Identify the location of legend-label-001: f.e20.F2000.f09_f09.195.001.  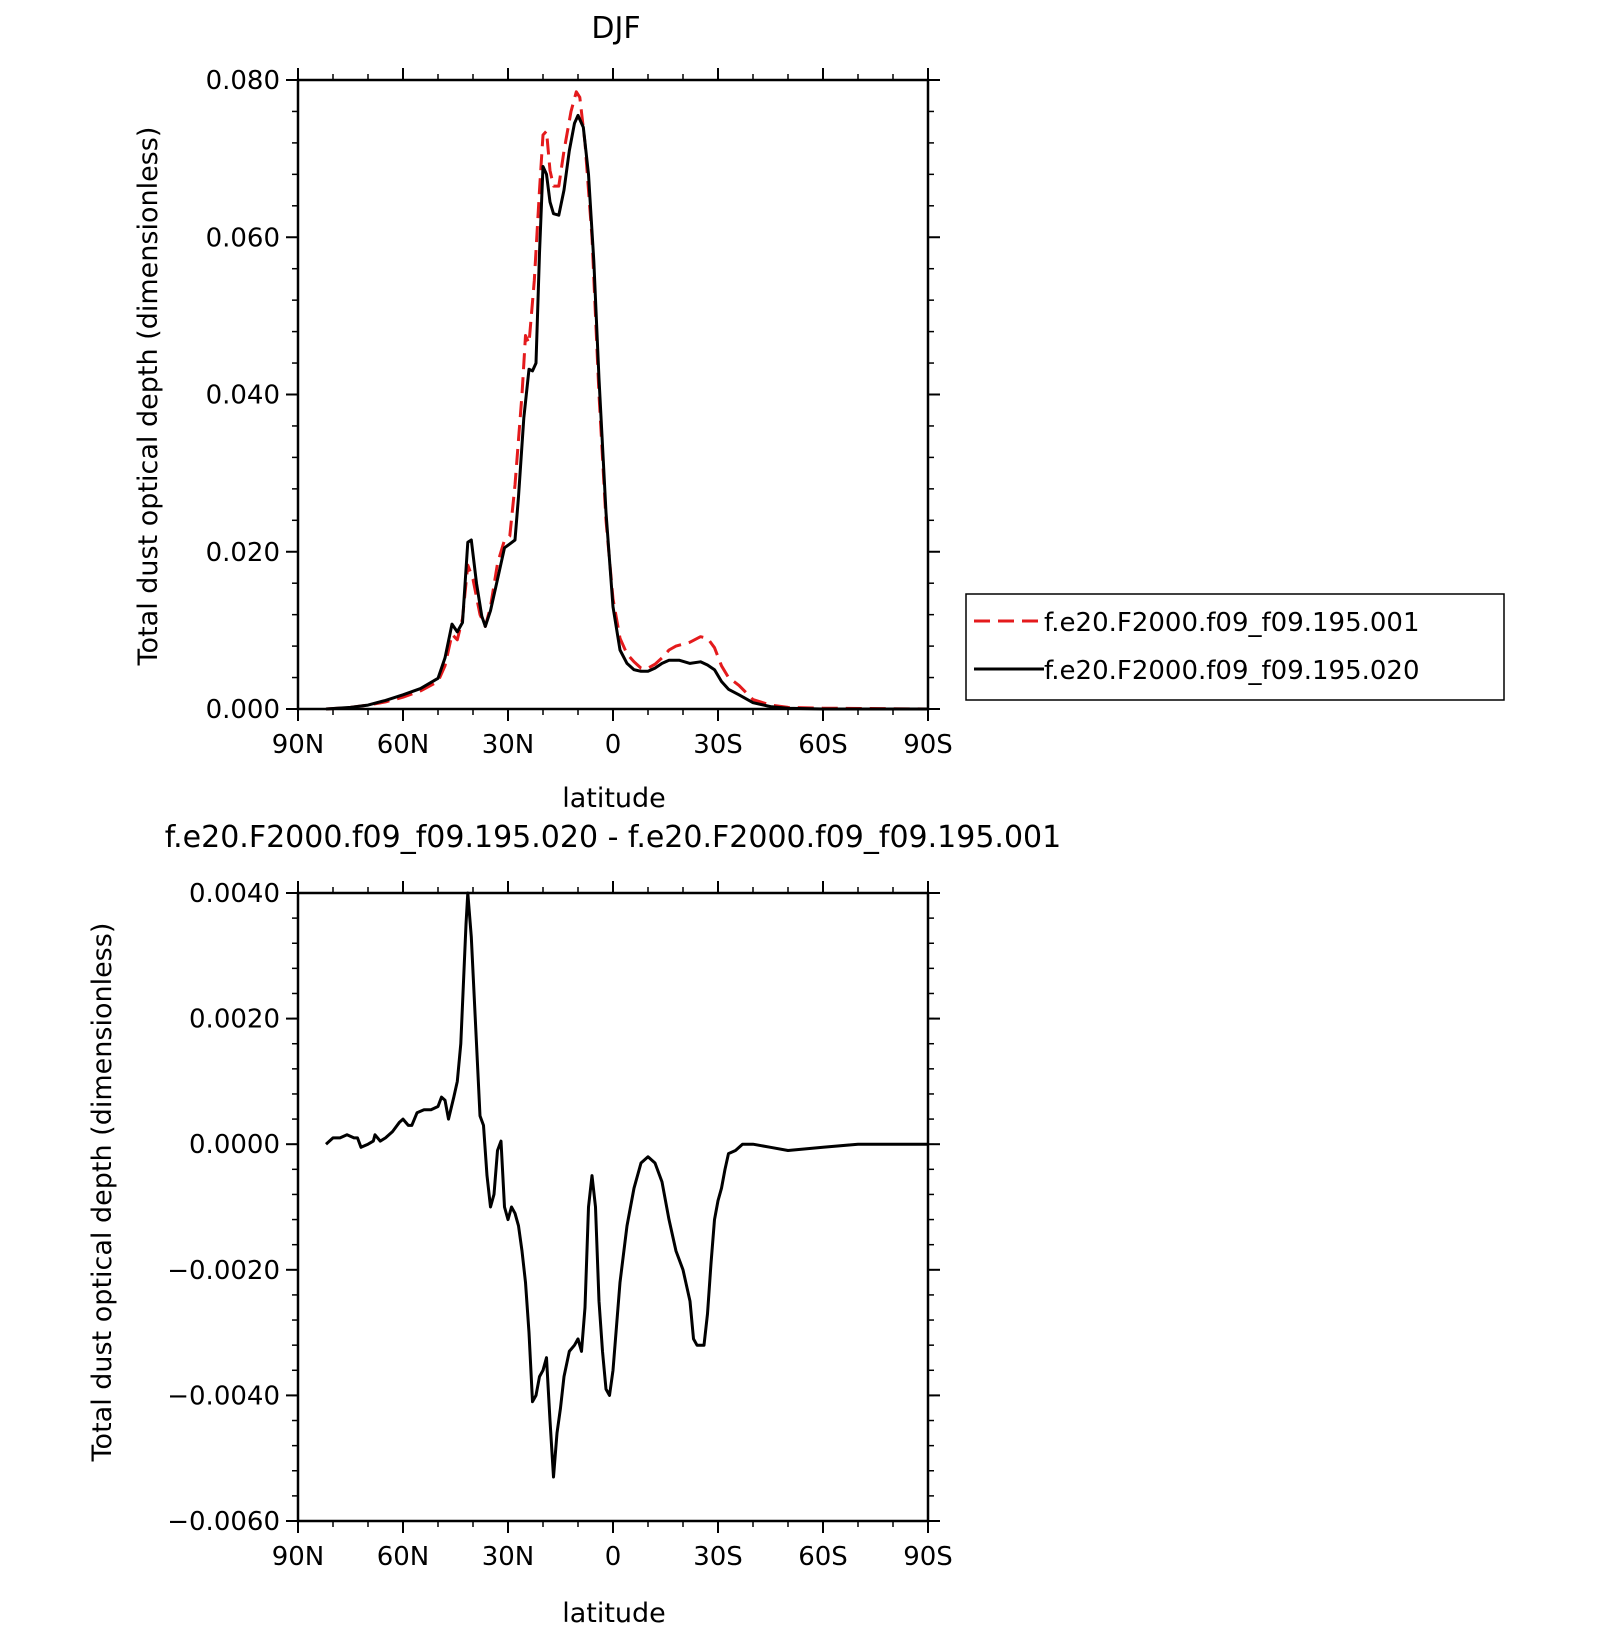
(1232, 623).